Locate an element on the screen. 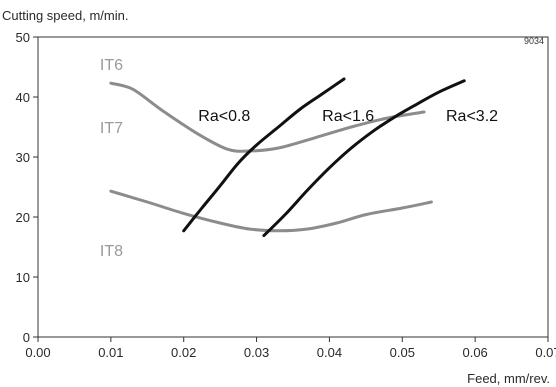 The image size is (556, 387). y-tick-label: 10 is located at coordinates (23, 277).